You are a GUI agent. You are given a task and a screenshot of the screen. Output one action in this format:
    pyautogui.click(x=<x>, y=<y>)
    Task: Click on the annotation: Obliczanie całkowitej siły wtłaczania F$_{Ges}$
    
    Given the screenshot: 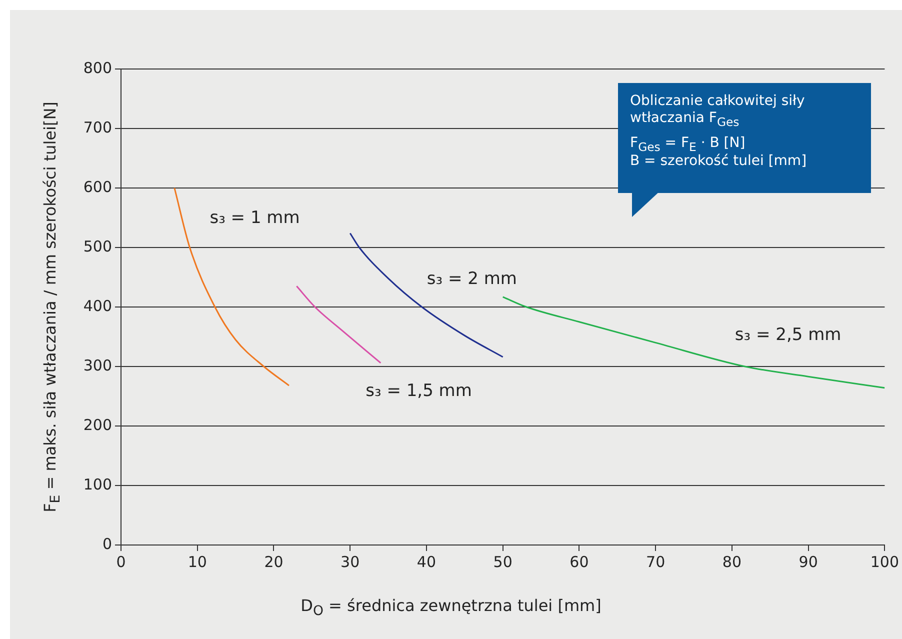 What is the action you would take?
    pyautogui.click(x=718, y=111)
    